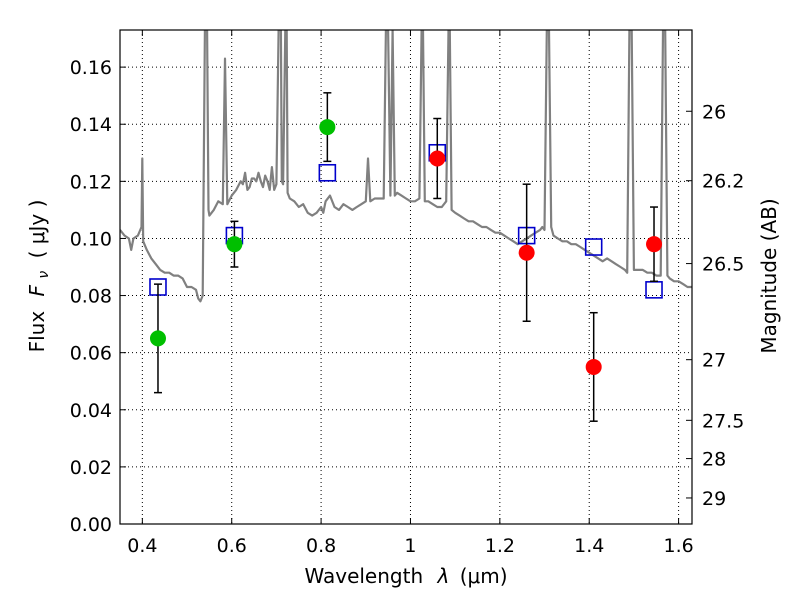 The image size is (800, 604). Describe the element at coordinates (714, 112) in the screenshot. I see `mag-tick-label: 26` at that location.